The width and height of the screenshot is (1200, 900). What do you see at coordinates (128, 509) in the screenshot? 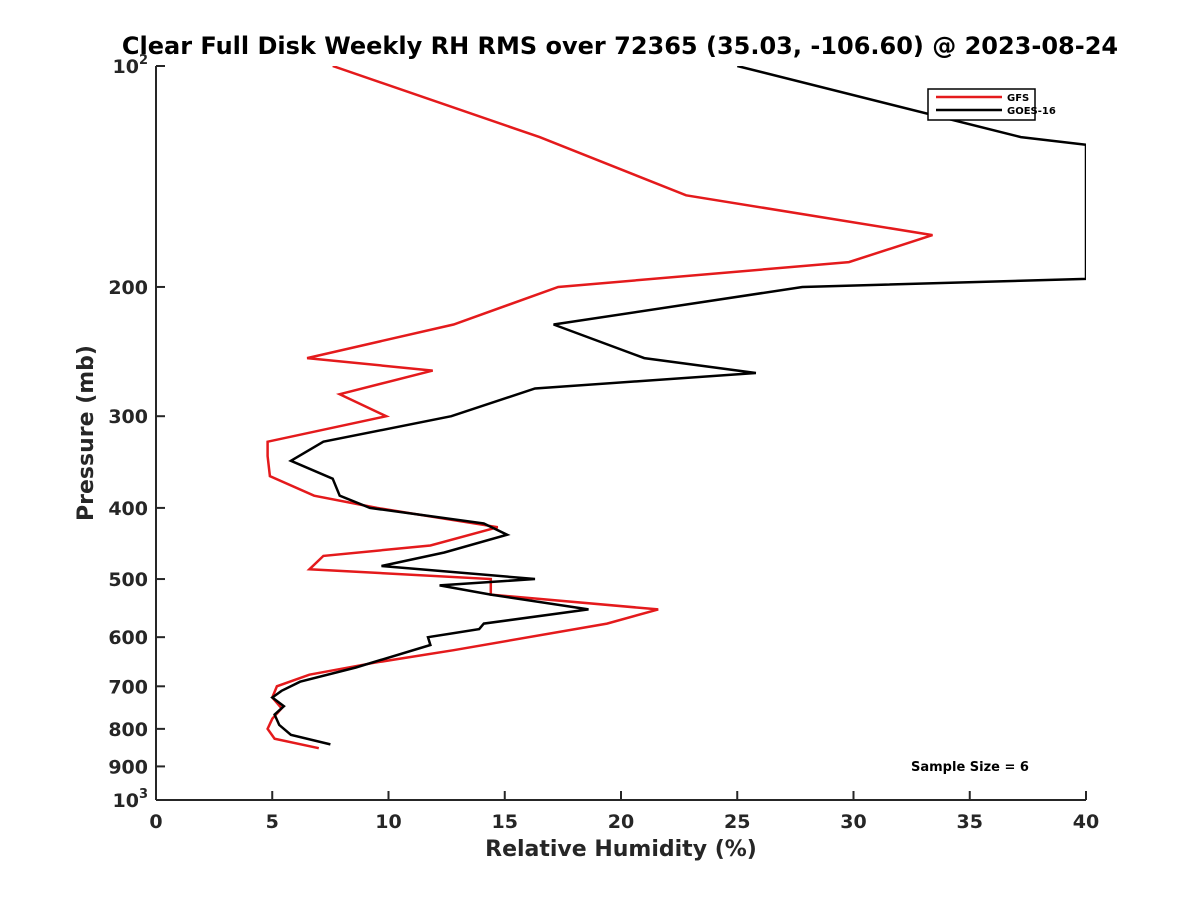
I see `y-tick-label: 400` at bounding box center [128, 509].